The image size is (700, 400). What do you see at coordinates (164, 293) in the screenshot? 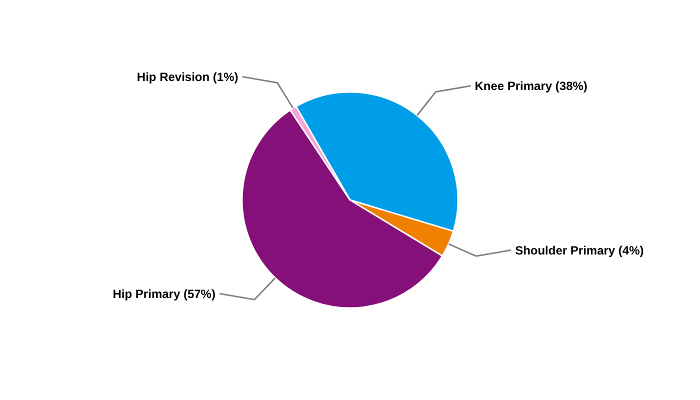
I see `slice-label: Hip Primary (57%)` at bounding box center [164, 293].